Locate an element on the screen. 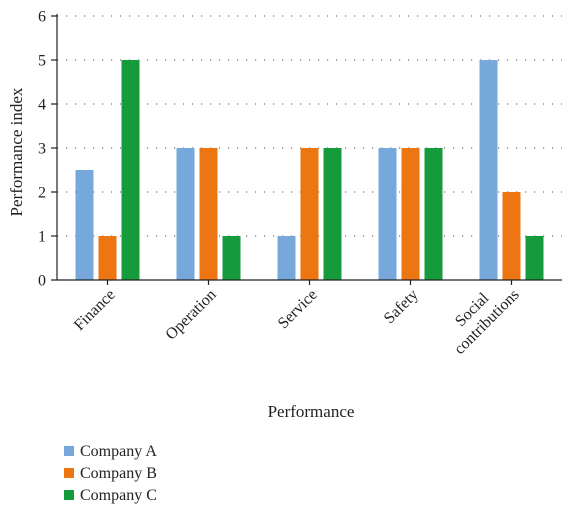  legend-label: Company B is located at coordinates (118, 473).